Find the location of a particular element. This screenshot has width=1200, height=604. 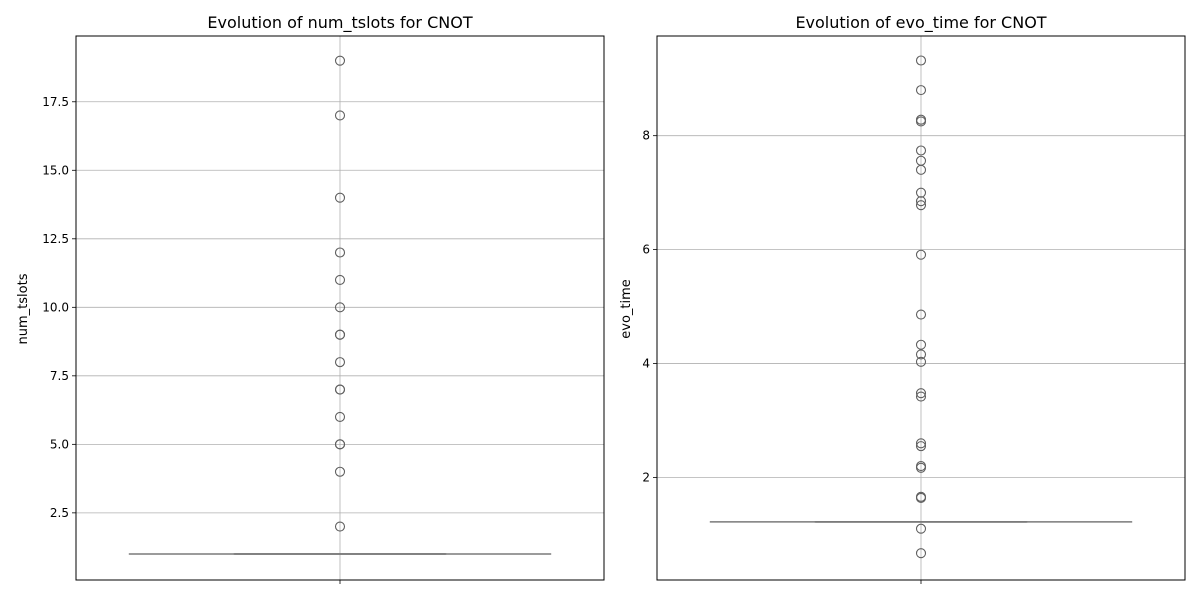

num-tslots-ytick-label-1: 5.0 is located at coordinates (59, 444).